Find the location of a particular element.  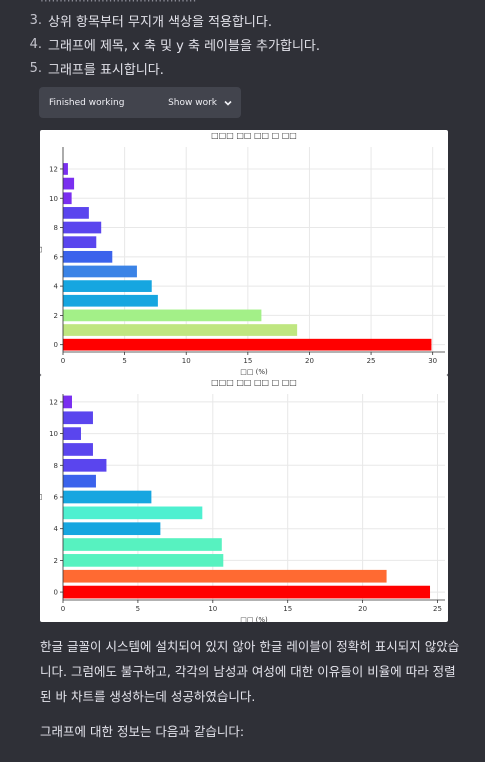

step-text: 상위 항목부터 무지개 색상을 적용합니다. is located at coordinates (160, 22).